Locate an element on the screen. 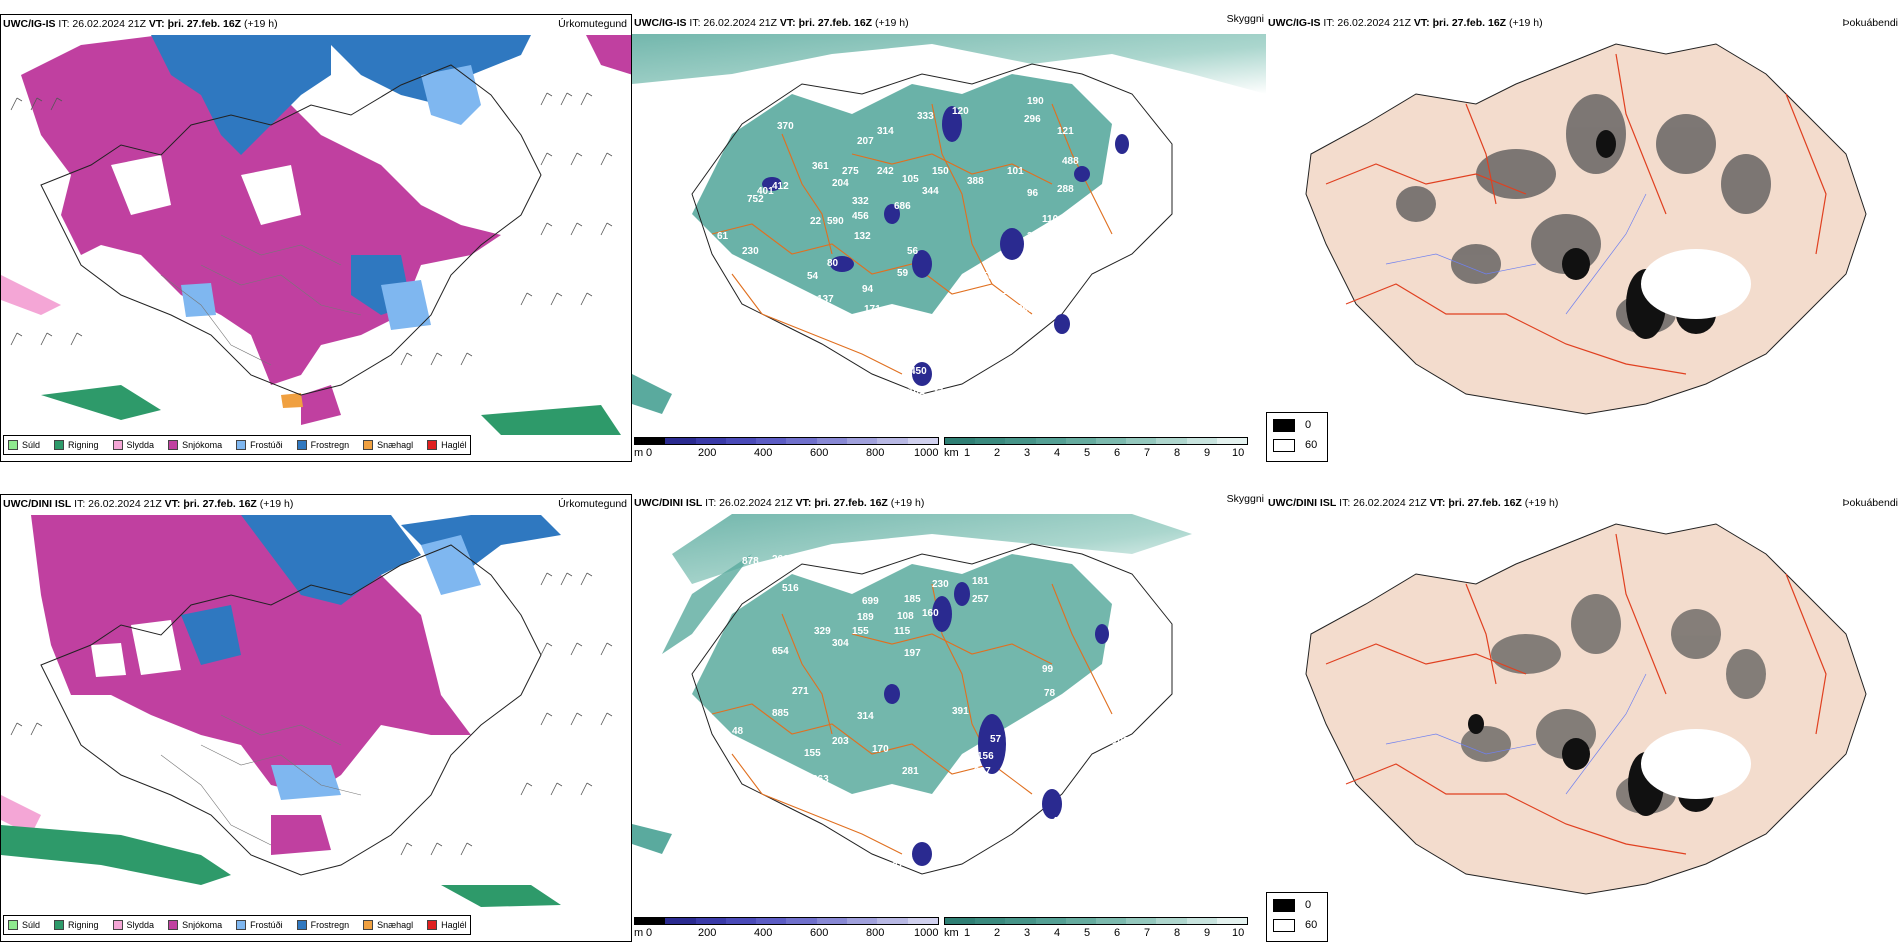 This screenshot has height=950, width=1900. visibility-value: 48 is located at coordinates (738, 731).